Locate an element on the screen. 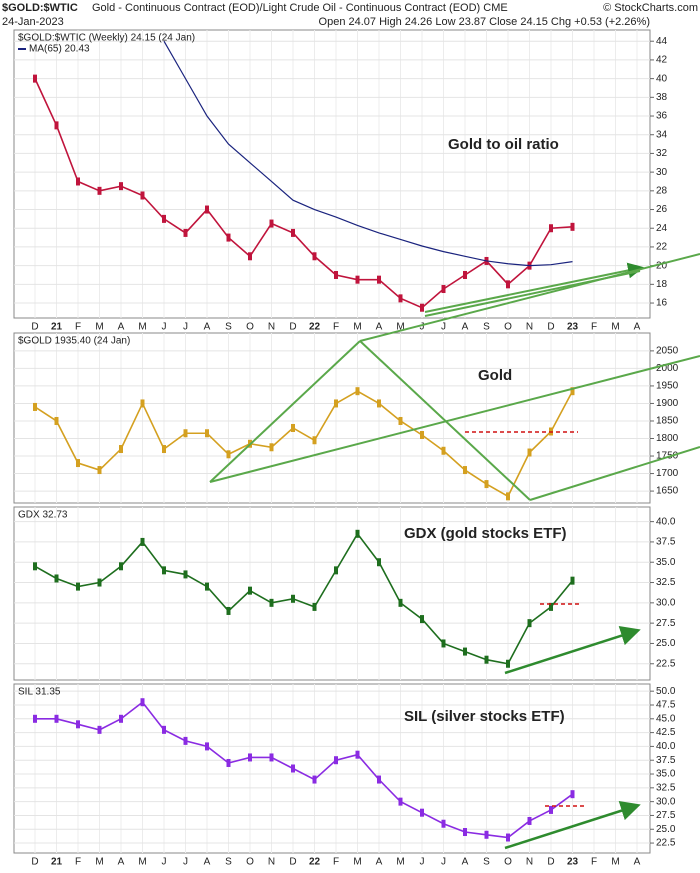  channel-line is located at coordinates (285, 411).